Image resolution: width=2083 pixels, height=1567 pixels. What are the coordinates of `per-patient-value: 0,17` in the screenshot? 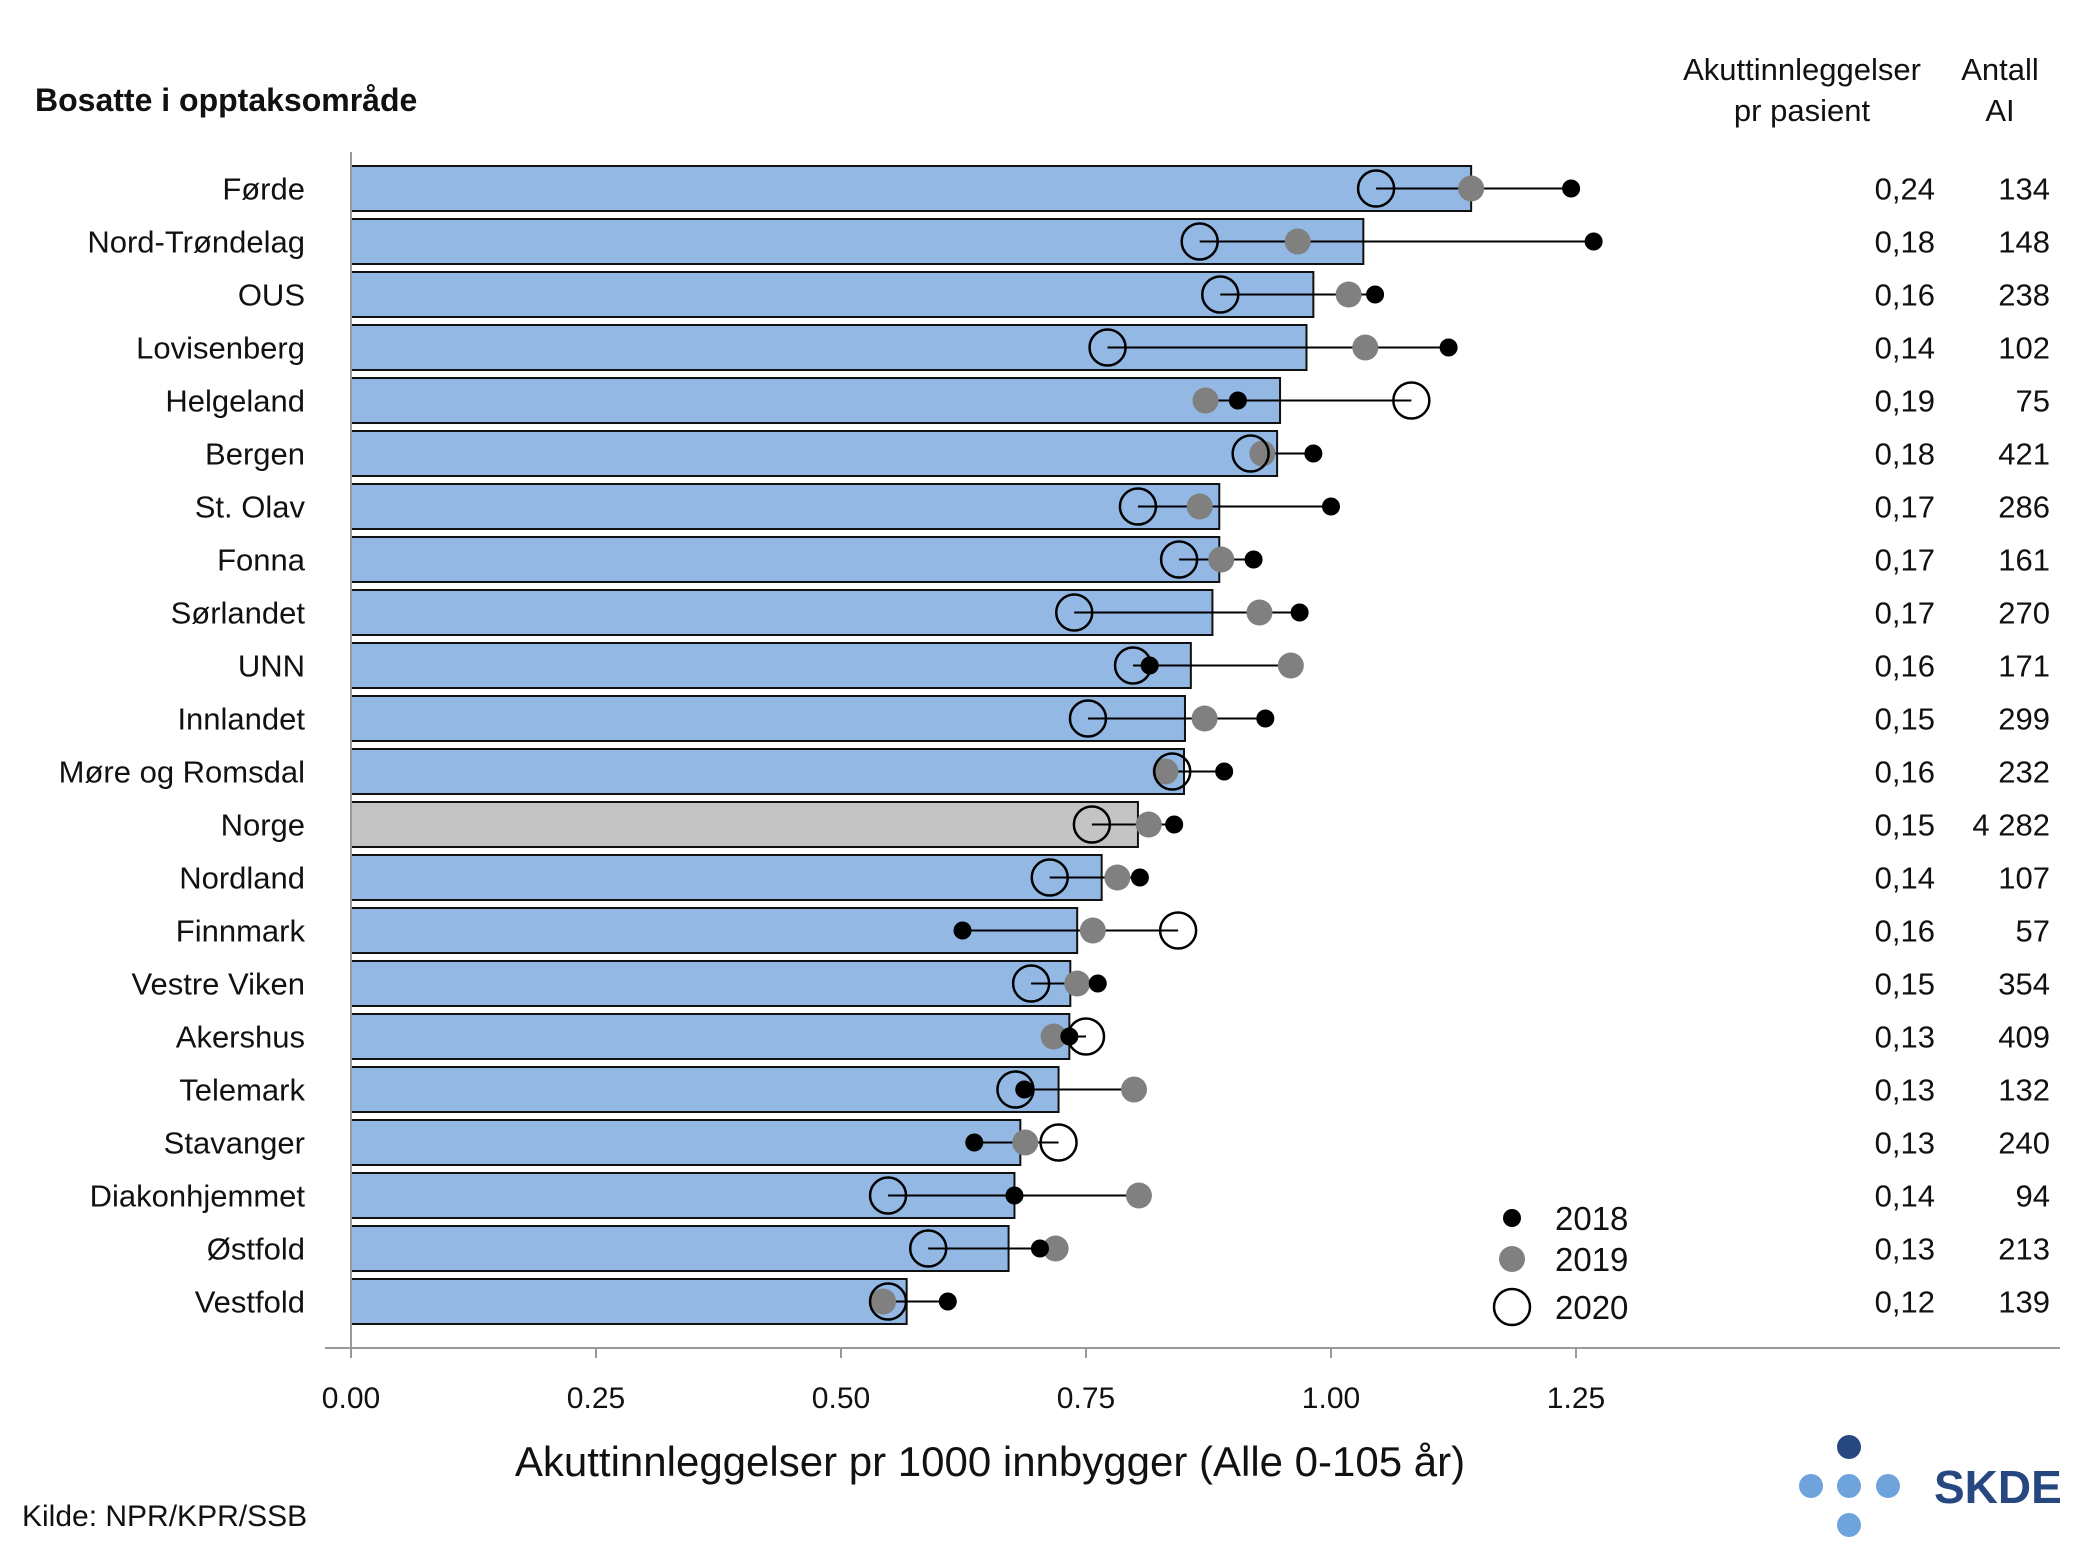 It's located at (1905, 507).